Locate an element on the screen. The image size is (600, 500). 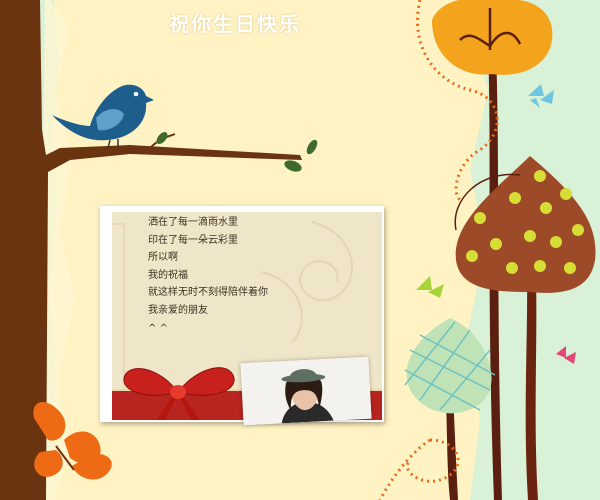
bird-icon is located at coordinates (103, 116).